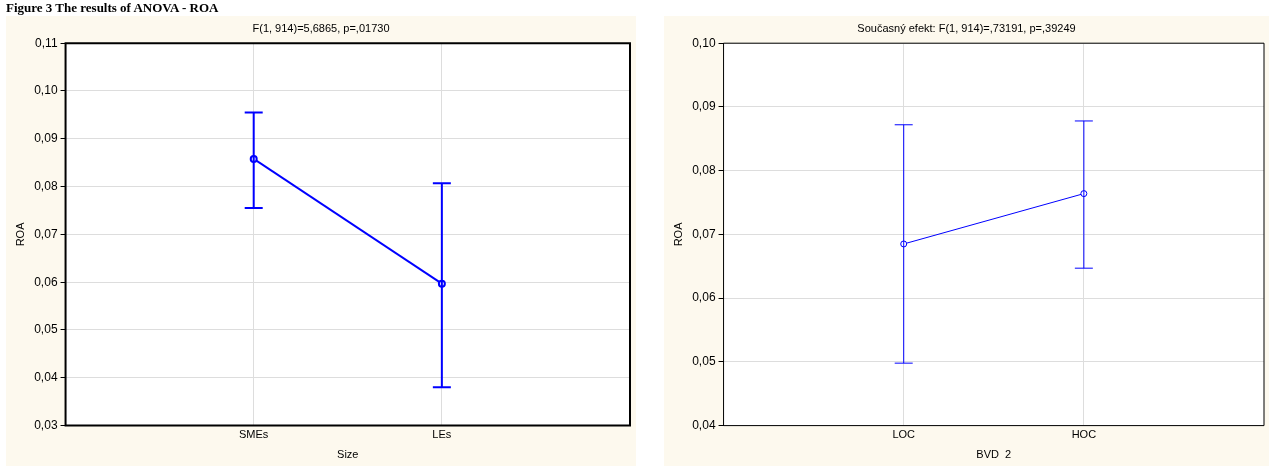 This screenshot has width=1269, height=466. Describe the element at coordinates (321, 27) in the screenshot. I see `chart-title: F(1, 914)=5,6865, p=,01730` at that location.